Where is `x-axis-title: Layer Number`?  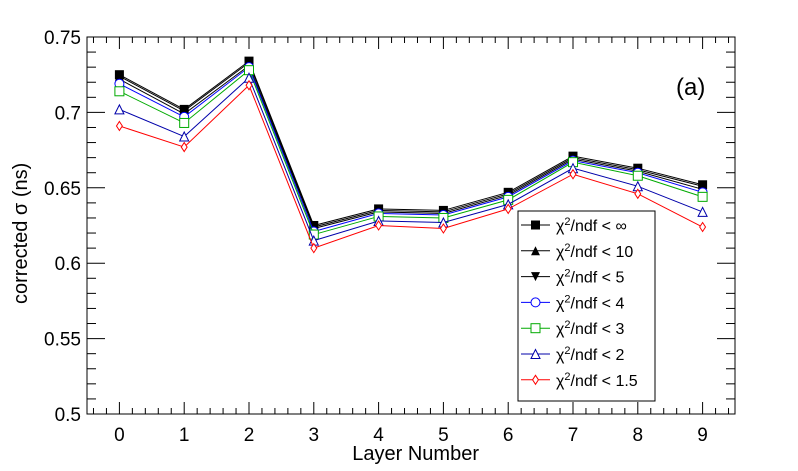 x-axis-title: Layer Number is located at coordinates (415, 454).